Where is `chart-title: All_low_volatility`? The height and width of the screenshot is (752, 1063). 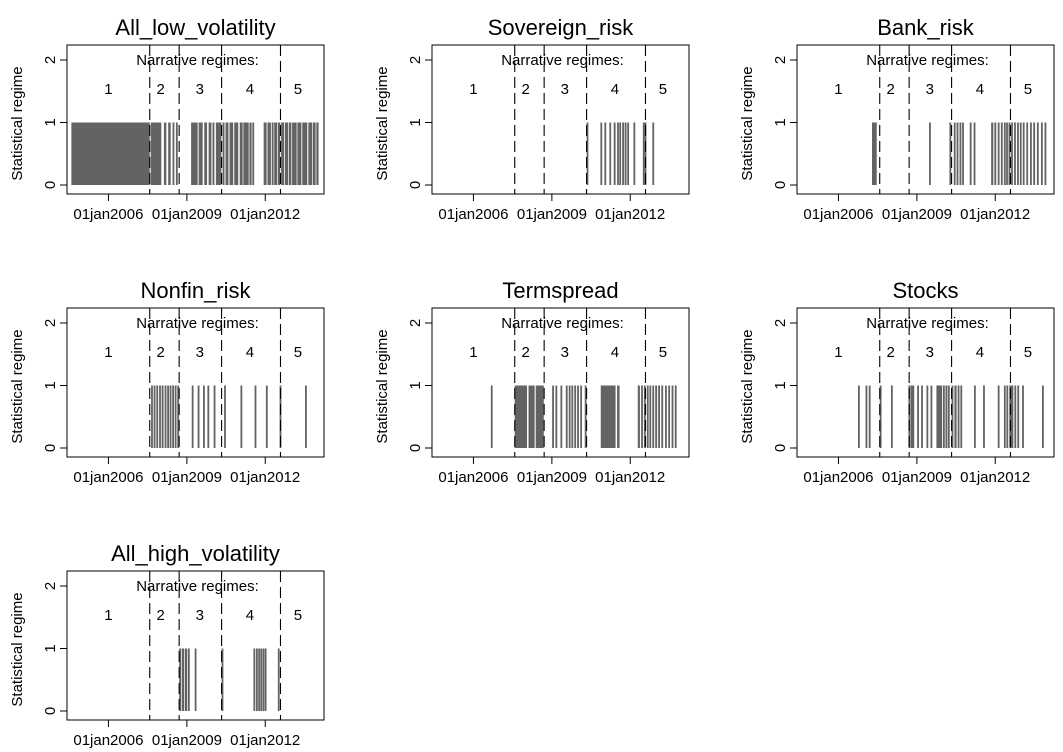 chart-title: All_low_volatility is located at coordinates (195, 27).